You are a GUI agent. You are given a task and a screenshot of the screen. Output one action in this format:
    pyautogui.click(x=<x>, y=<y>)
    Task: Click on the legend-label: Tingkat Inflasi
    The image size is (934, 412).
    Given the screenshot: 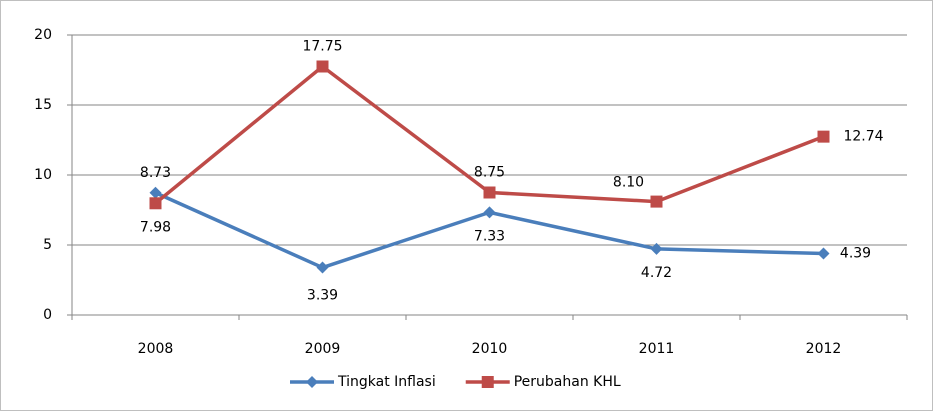 What is the action you would take?
    pyautogui.click(x=386, y=382)
    